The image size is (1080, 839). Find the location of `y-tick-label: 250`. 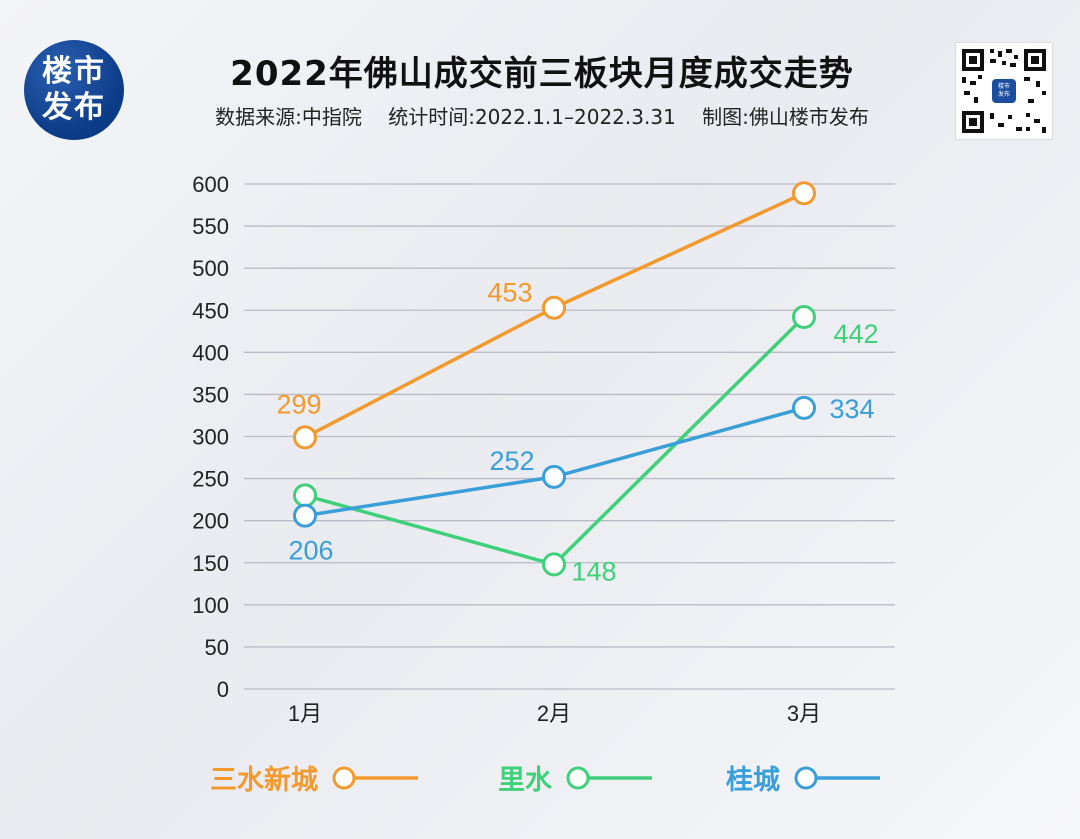

y-tick-label: 250 is located at coordinates (210, 479).